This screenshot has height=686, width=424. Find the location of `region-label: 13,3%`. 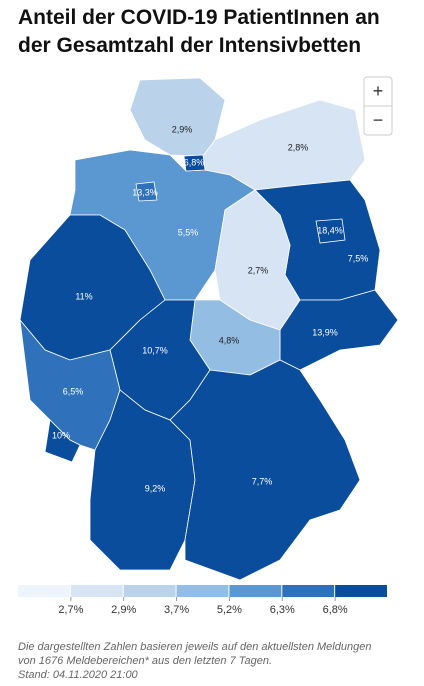

region-label: 13,3% is located at coordinates (145, 192).